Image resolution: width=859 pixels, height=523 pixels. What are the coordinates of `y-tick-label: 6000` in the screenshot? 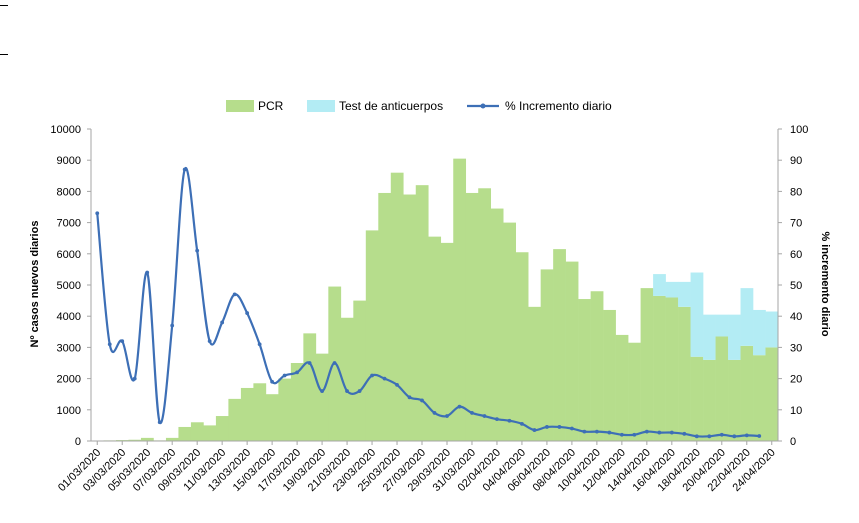 It's located at (69, 255).